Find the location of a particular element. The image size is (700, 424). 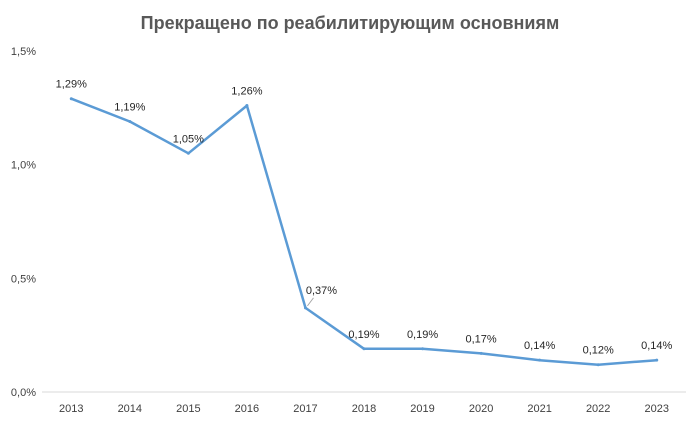

data-label: 0,12% is located at coordinates (598, 351).